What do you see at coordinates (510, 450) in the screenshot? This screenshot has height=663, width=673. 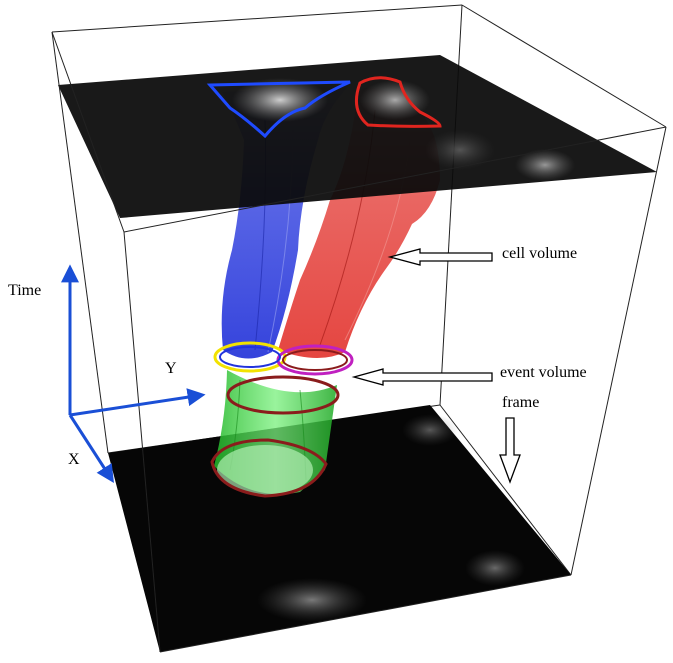 I see `frame-arrow` at bounding box center [510, 450].